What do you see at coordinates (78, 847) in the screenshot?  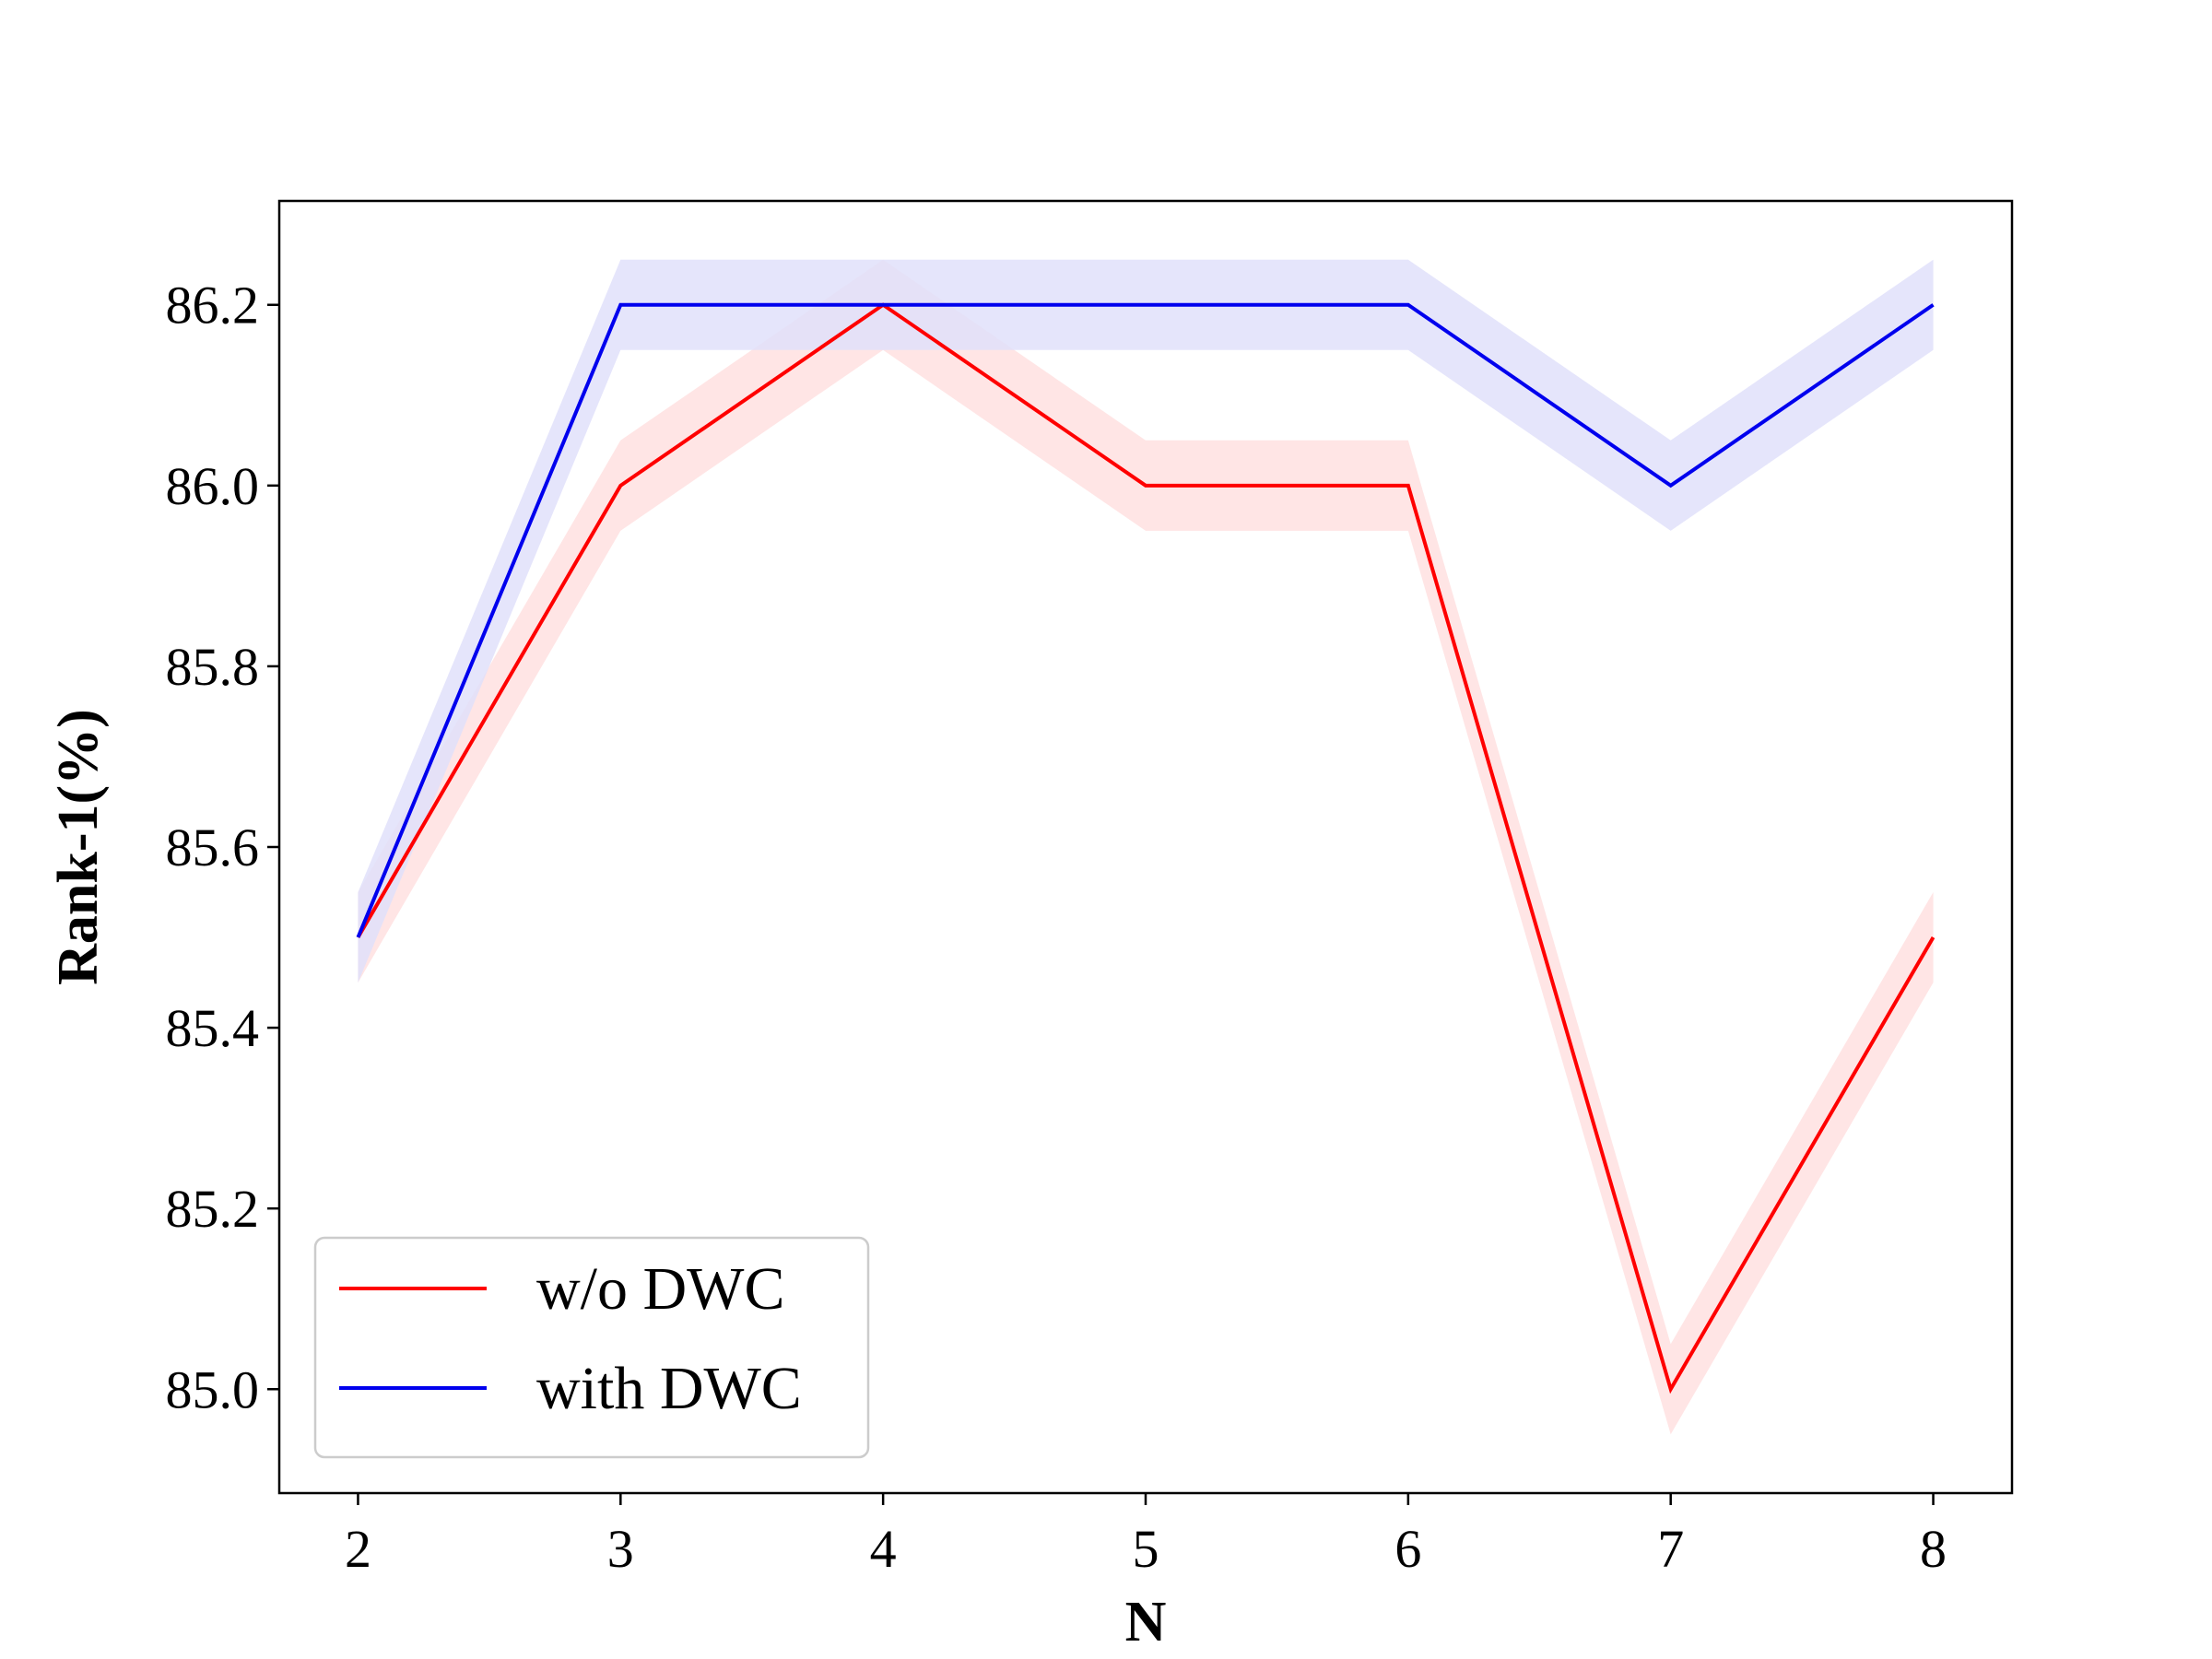 I see `y-axis-label: Rank-1(%)` at bounding box center [78, 847].